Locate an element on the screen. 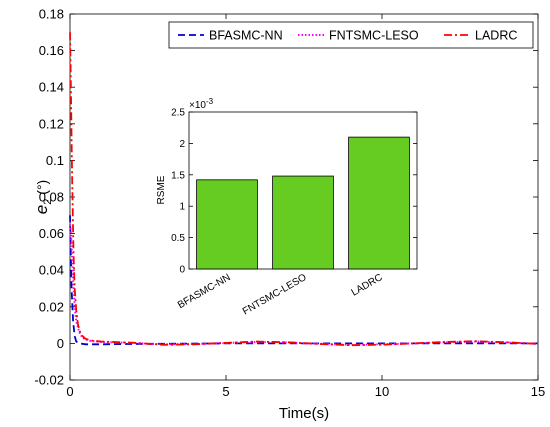 The image size is (550, 427). y-axis-label-unit: (°) is located at coordinates (42, 189).